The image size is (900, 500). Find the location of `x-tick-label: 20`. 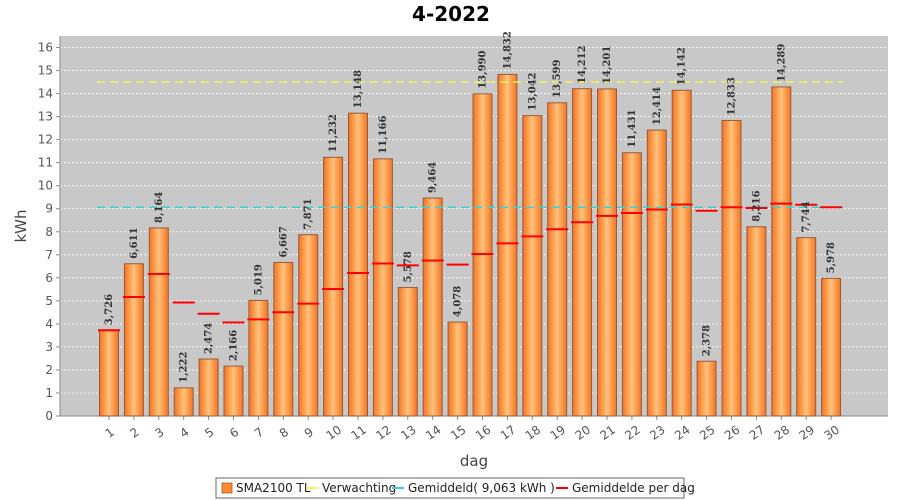

x-tick-label: 20 is located at coordinates (583, 433).